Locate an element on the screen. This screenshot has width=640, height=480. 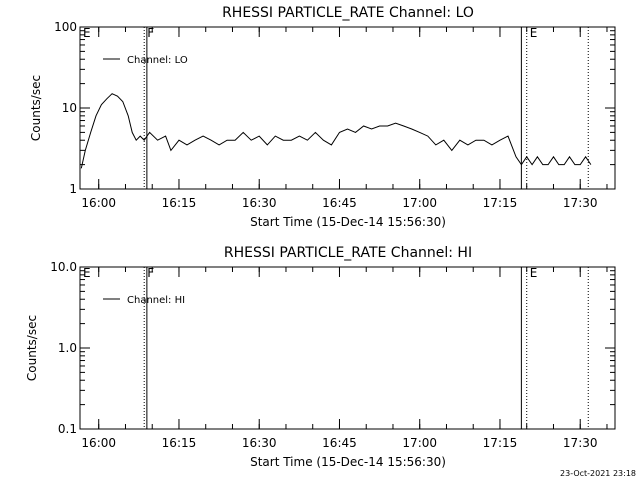
y-tick-label: 10.0 is located at coordinates (63, 267).